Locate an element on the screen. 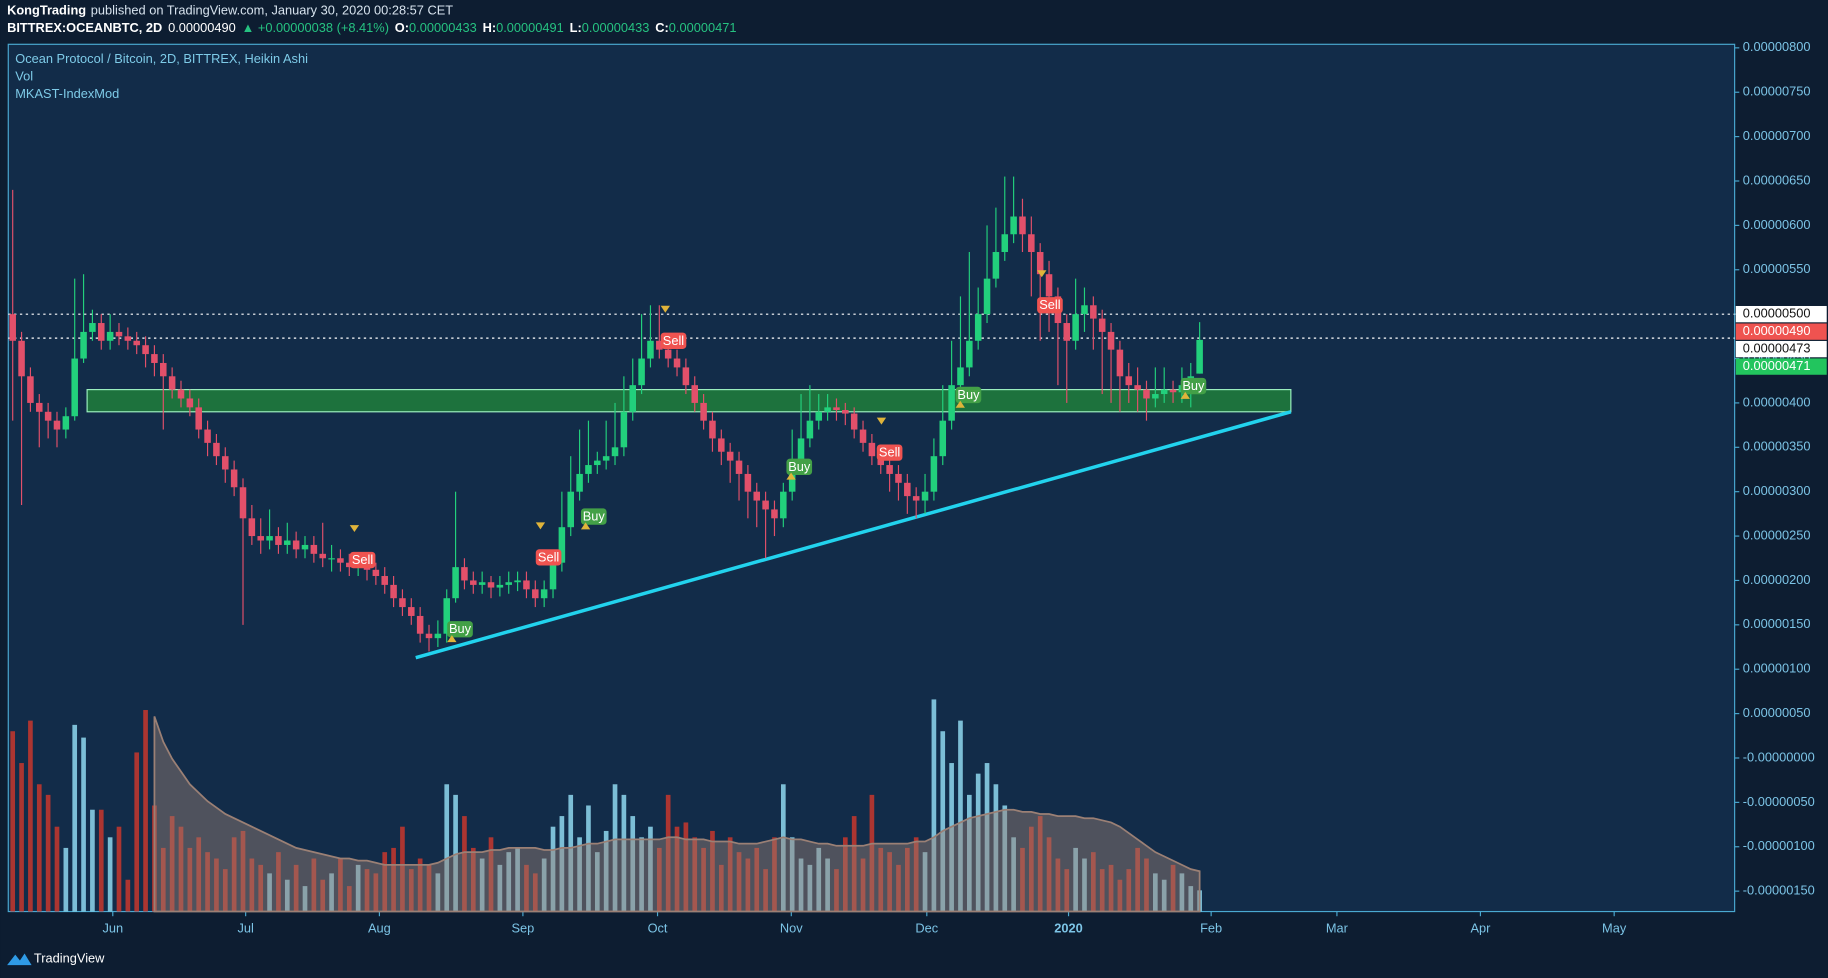 Image resolution: width=1828 pixels, height=978 pixels. y-tick-label: -0.00000000 is located at coordinates (1779, 756).